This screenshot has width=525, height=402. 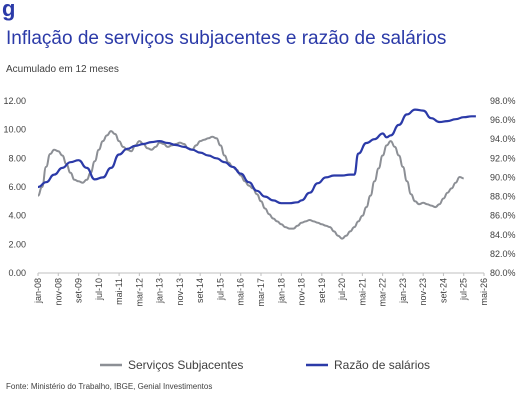 I want to click on x-tick-label: jan-13, so click(x=160, y=291).